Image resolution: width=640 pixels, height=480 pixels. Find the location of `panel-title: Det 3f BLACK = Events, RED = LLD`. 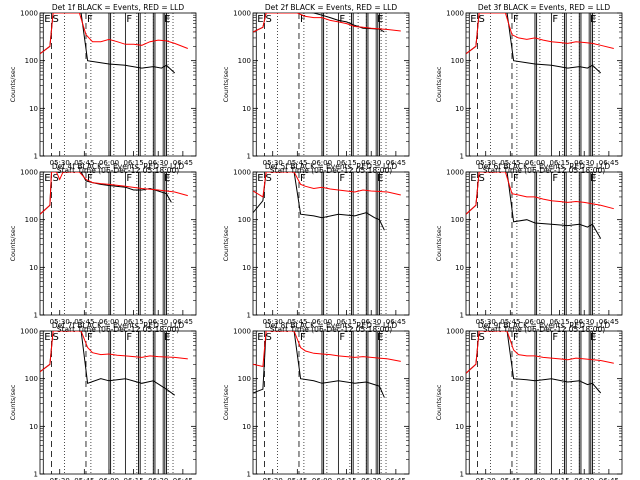

panel-title: Det 3f BLACK = Events, RED = LLD is located at coordinates (544, 7).